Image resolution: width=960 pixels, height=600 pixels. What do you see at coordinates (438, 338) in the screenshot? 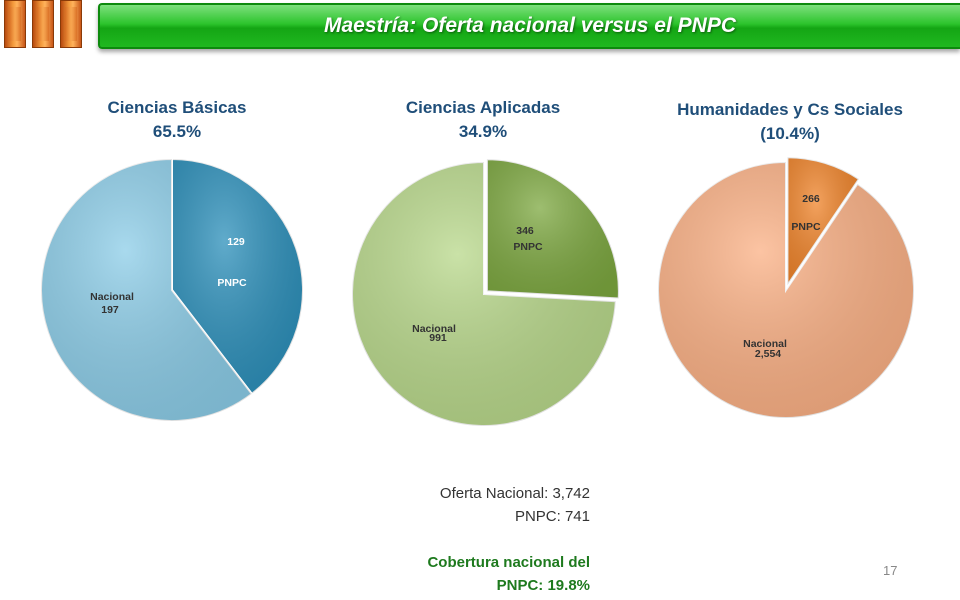
I see `pie-2-value-nacional: 991` at bounding box center [438, 338].